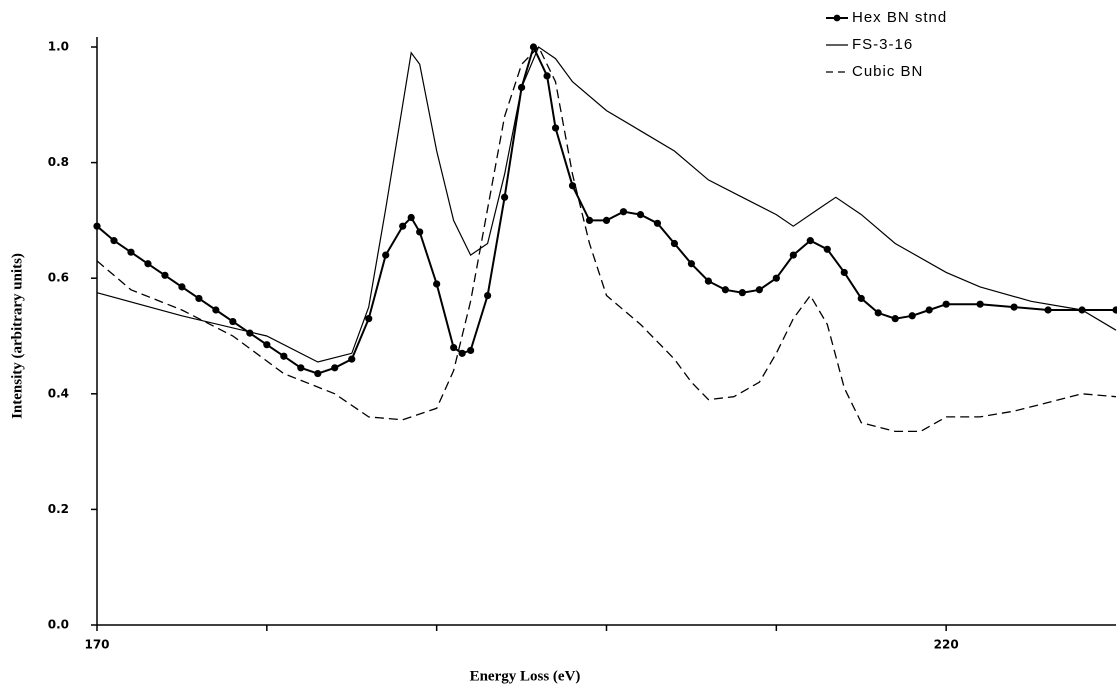 The height and width of the screenshot is (687, 1117). Describe the element at coordinates (58, 162) in the screenshot. I see `y-tick-label: 0.8` at that location.